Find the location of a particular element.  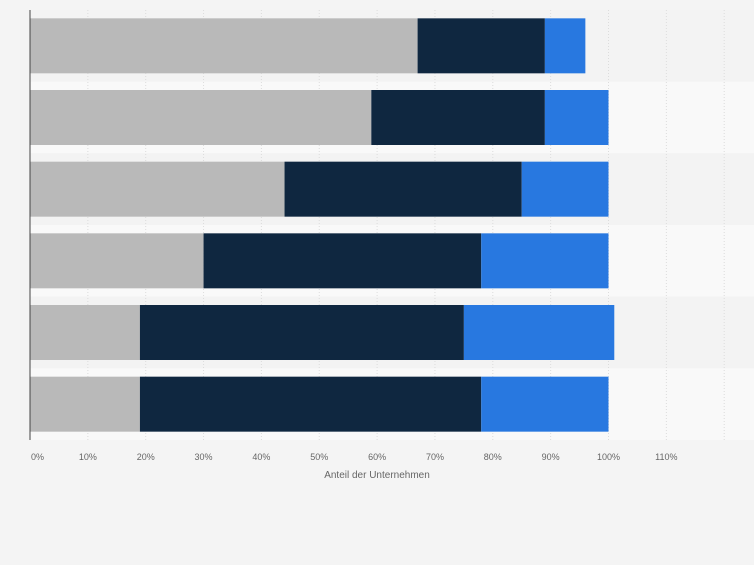

x-axis-ticks: 0% 10% 20% 30% 40% 50% 60% 70% 80% 90% 100% 110% is located at coordinates (354, 457).